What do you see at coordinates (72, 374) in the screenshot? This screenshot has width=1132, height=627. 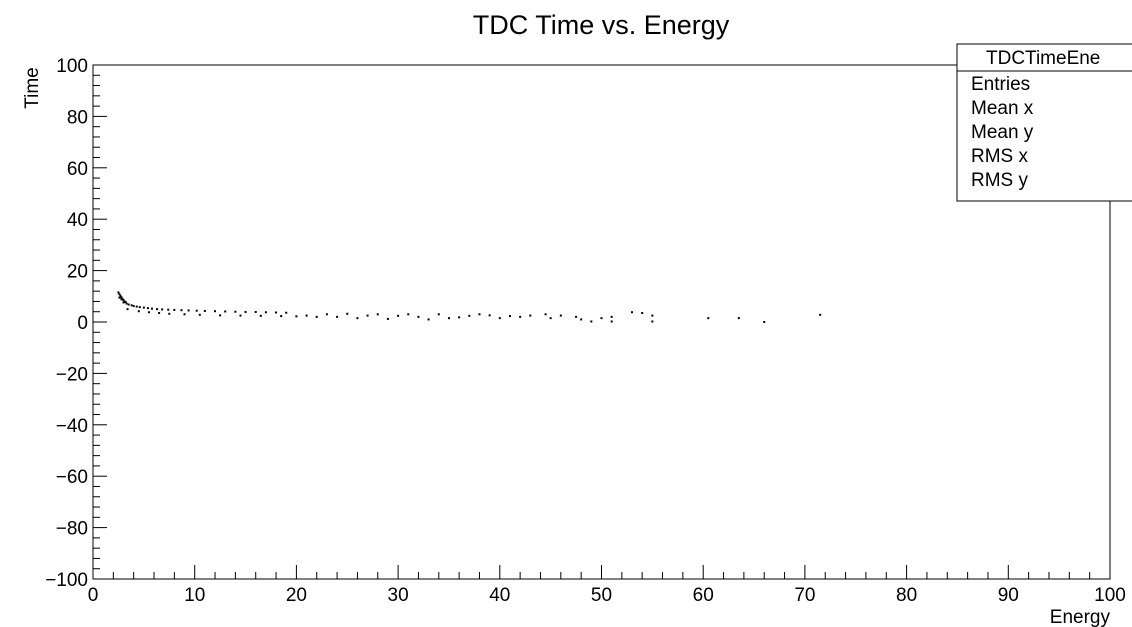 I see `y-tick-label: −20` at bounding box center [72, 374].